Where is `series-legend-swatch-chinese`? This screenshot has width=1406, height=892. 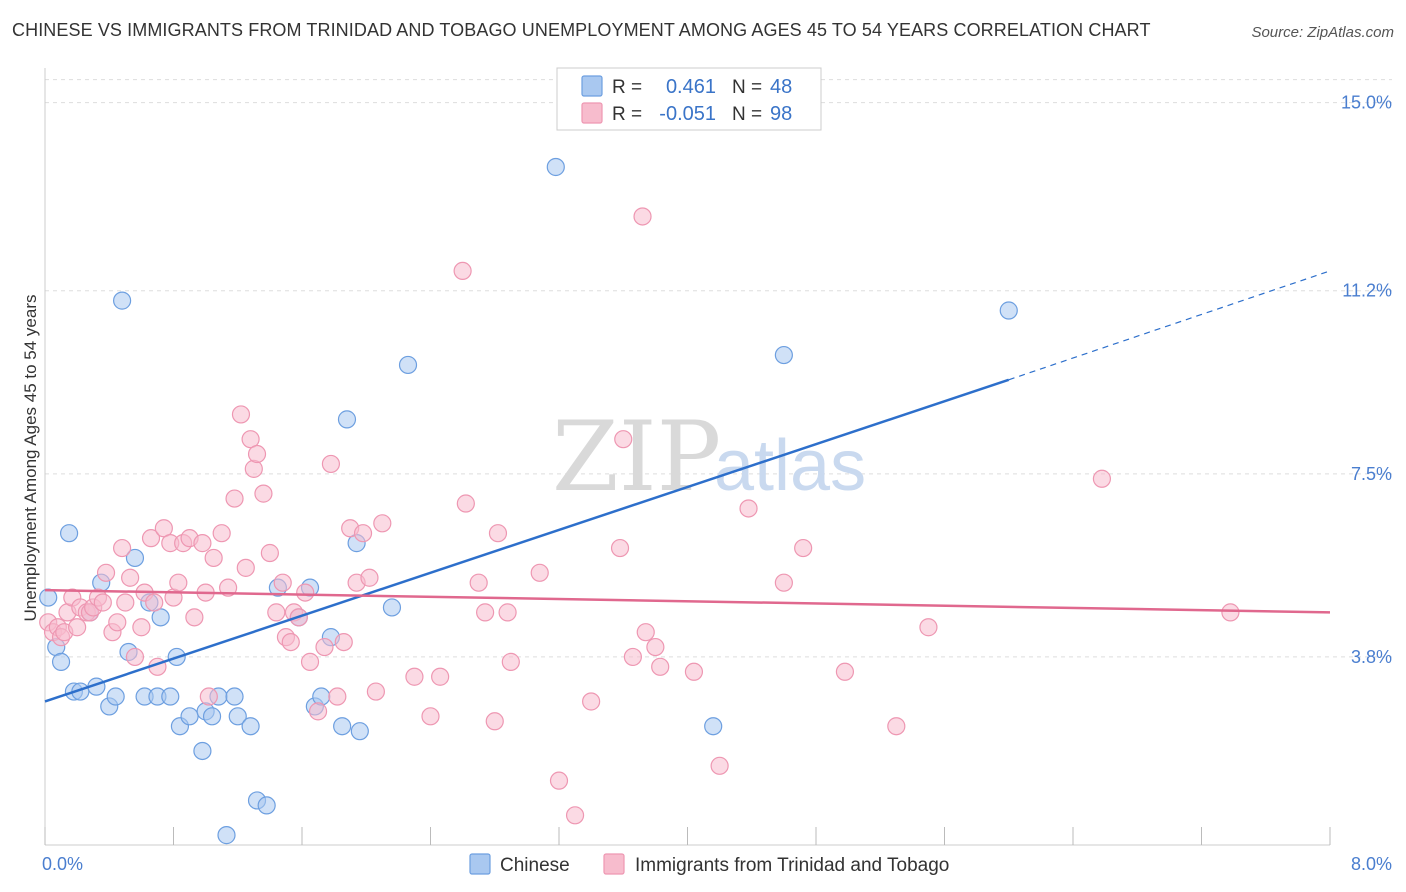 series-legend-swatch-chinese is located at coordinates (480, 864).